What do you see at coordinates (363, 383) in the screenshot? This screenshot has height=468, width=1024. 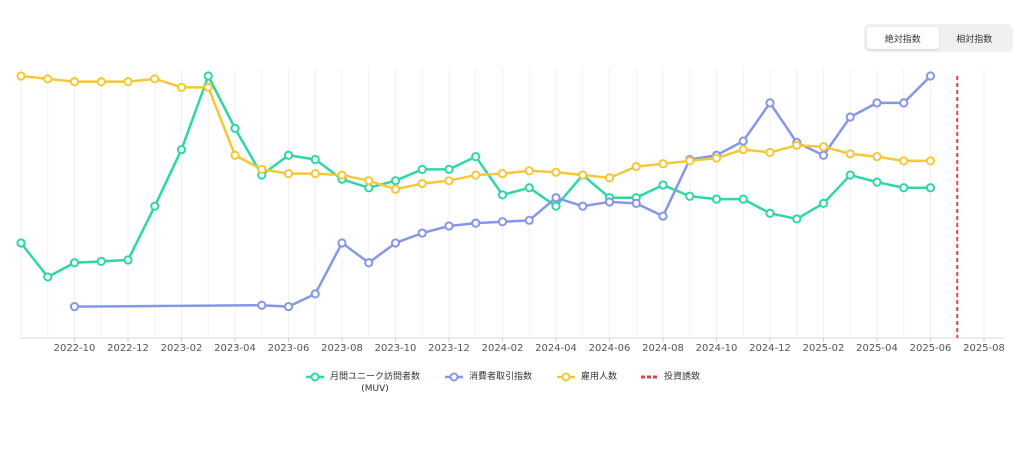 I see `legend-item-muv: 月間ユニーク訪問者数 (MUV)` at bounding box center [363, 383].